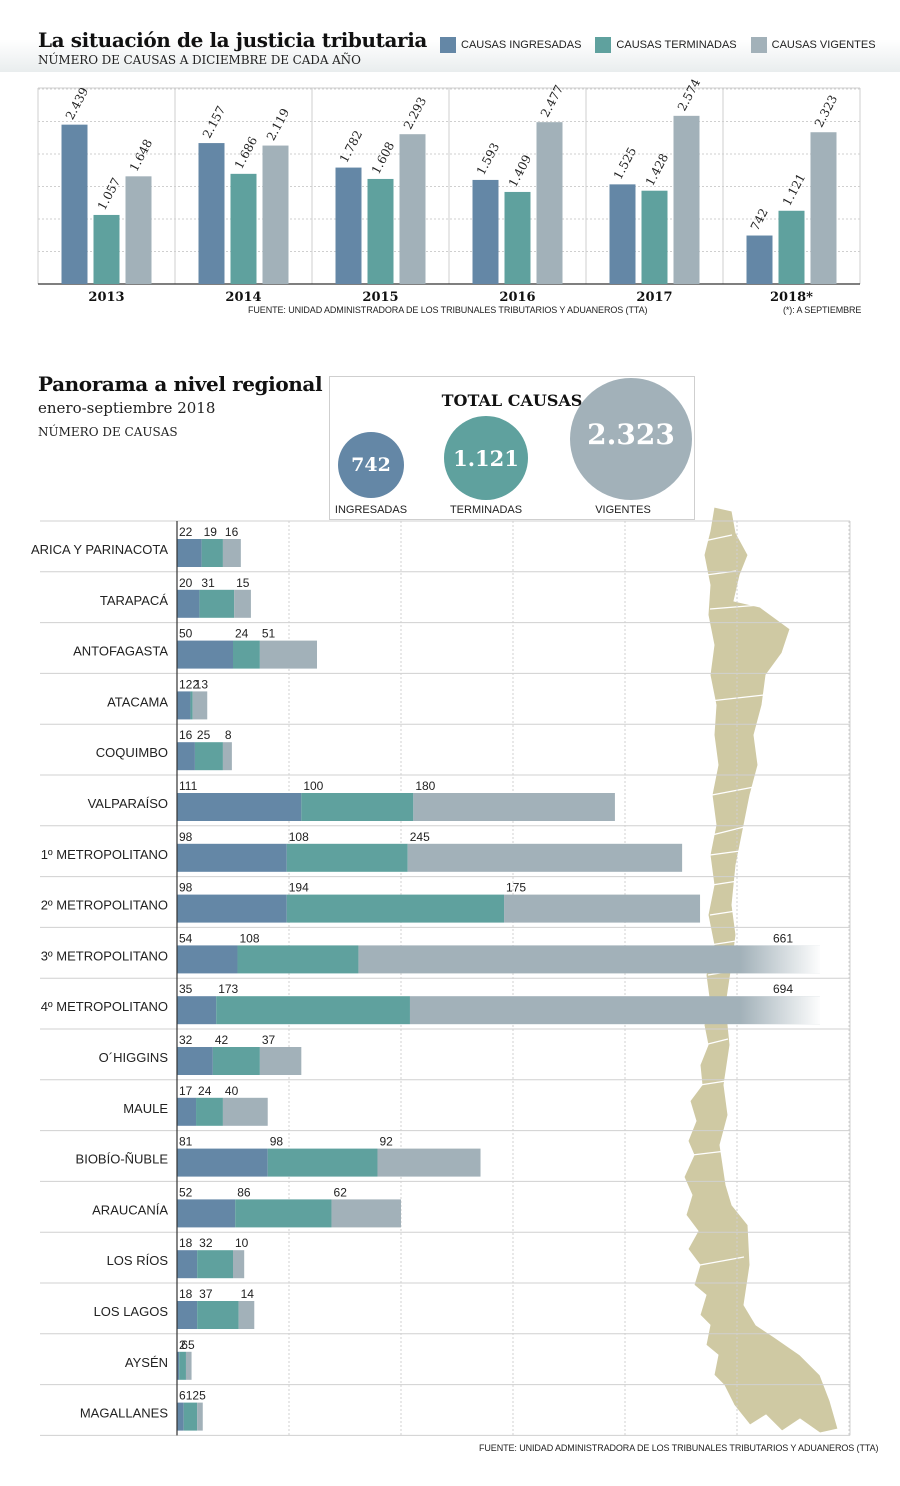 This screenshot has height=1486, width=900. I want to click on segment-value-label: 42, so click(222, 1040).